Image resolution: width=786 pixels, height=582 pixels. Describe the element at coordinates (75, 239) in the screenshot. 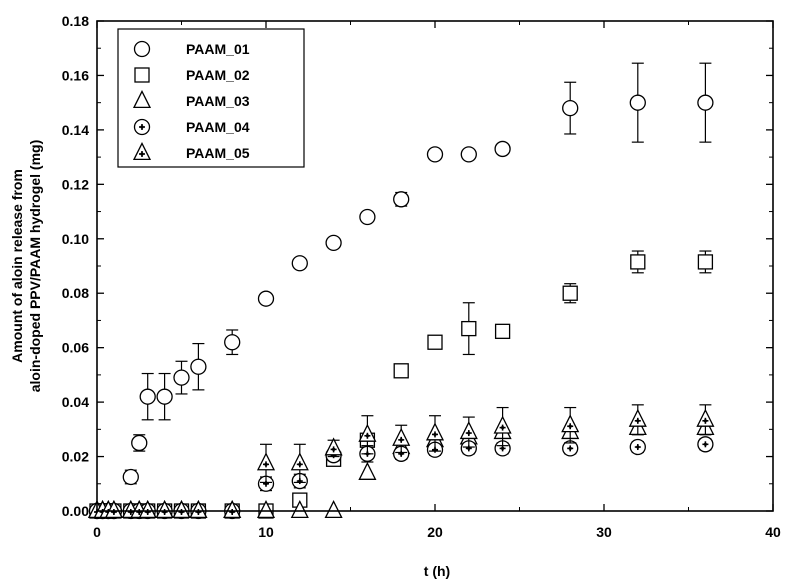

I see `y-tick-label: 0.10` at that location.